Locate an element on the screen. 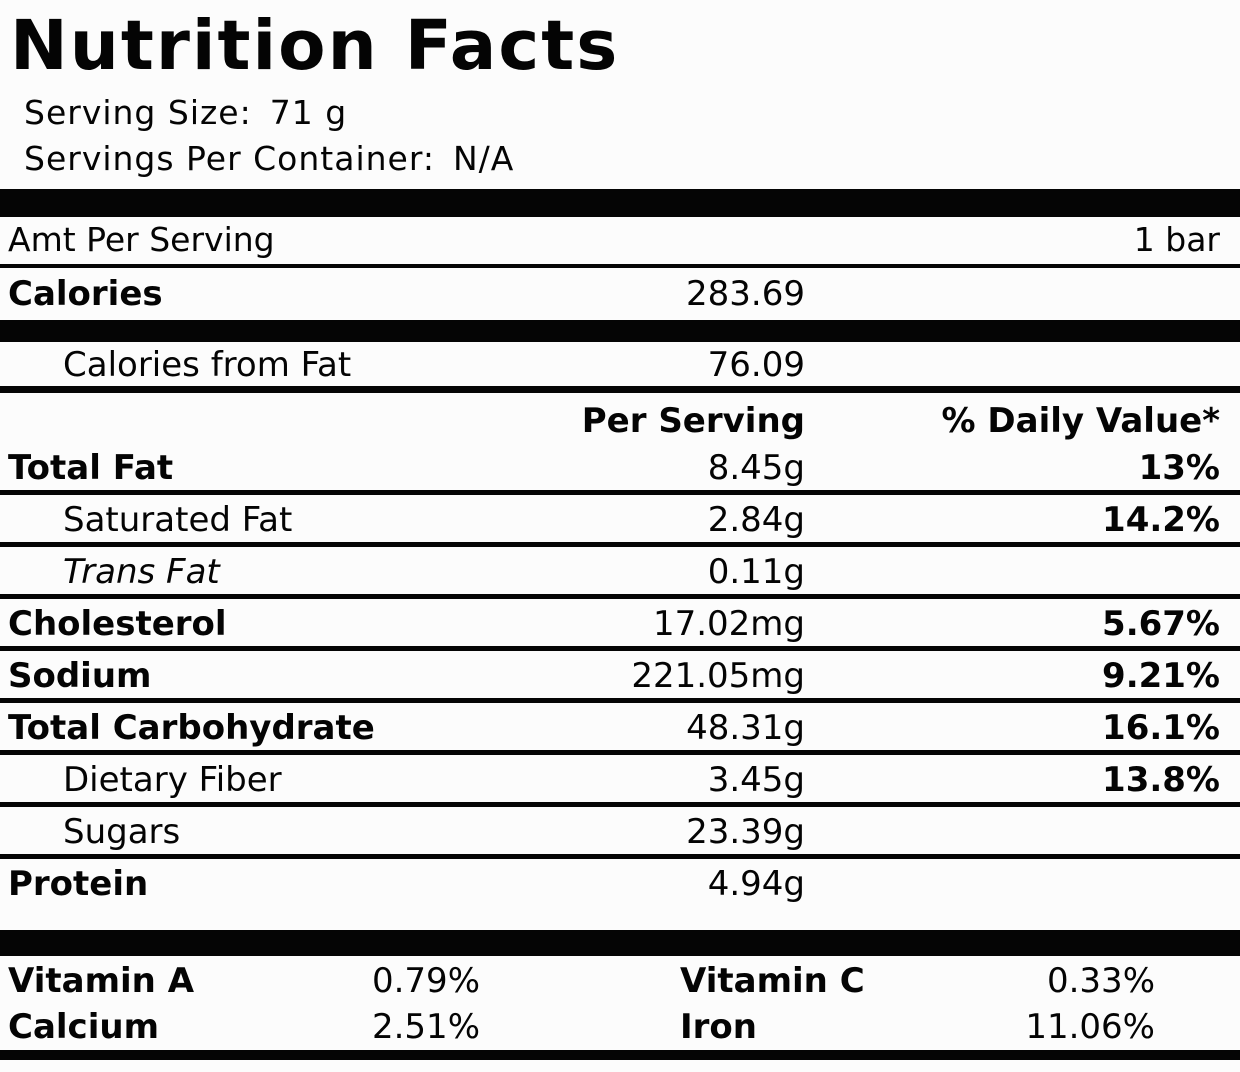  nutrient-name: Cholesterol is located at coordinates (117, 624).